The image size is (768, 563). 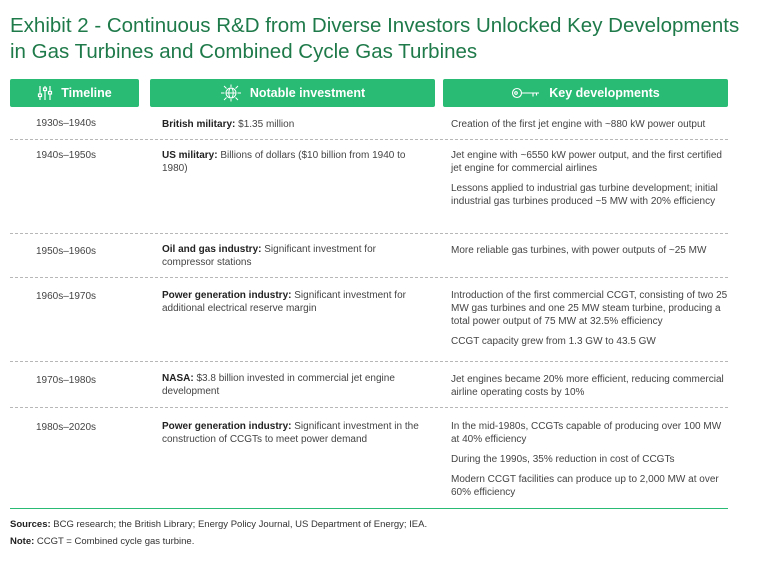 I want to click on investor-name: Oil and gas industry:, so click(x=212, y=249).